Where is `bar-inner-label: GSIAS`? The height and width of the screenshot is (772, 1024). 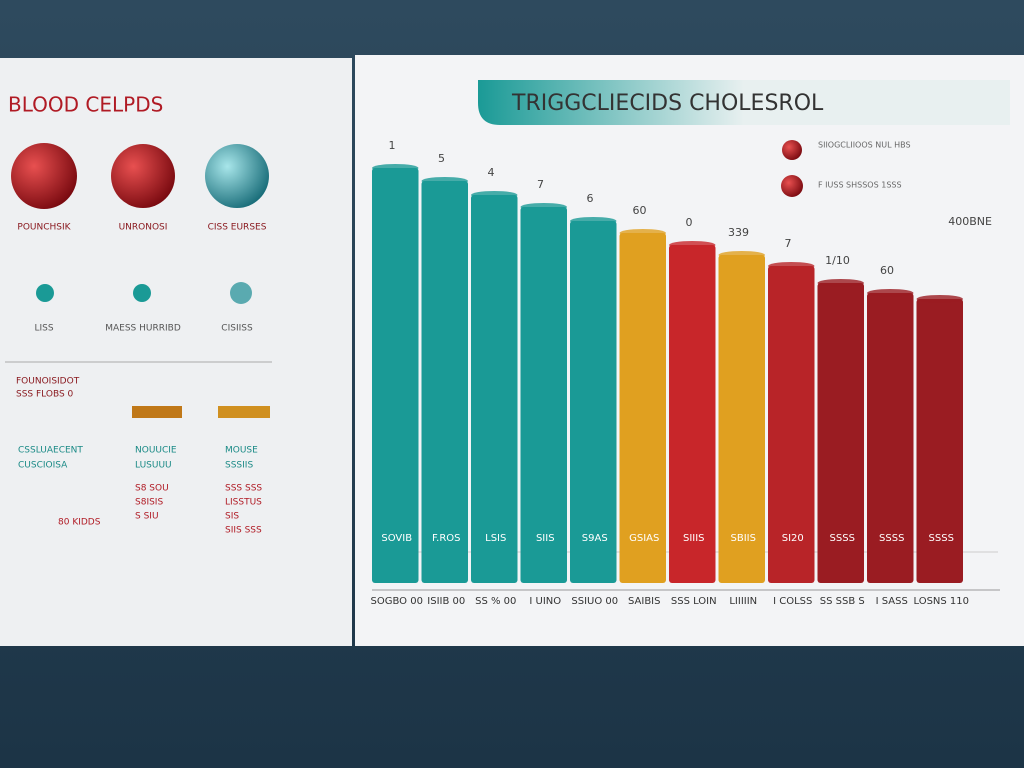 bar-inner-label: GSIAS is located at coordinates (644, 538).